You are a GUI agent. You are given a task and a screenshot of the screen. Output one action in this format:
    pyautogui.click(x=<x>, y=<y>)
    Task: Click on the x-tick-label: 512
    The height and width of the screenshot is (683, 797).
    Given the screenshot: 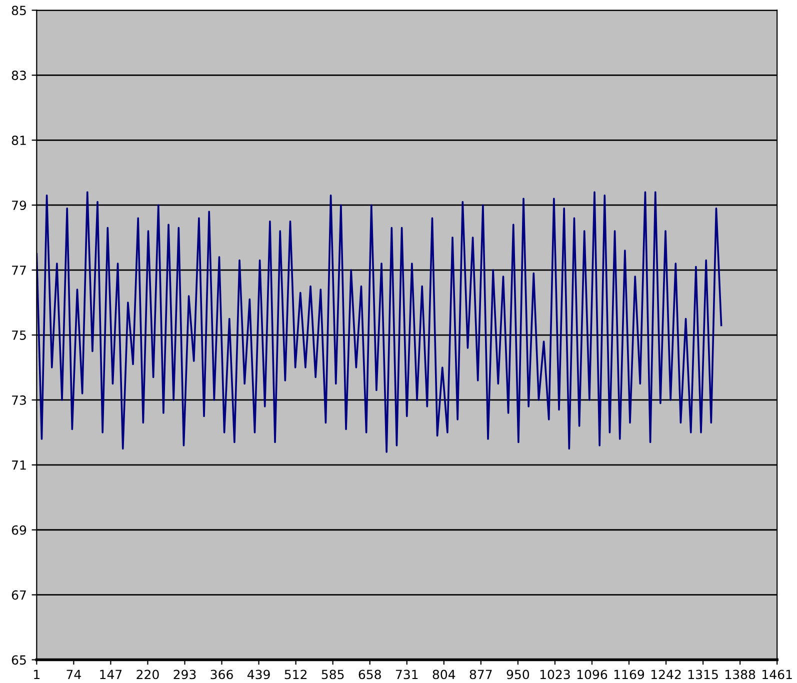 What is the action you would take?
    pyautogui.click(x=295, y=675)
    